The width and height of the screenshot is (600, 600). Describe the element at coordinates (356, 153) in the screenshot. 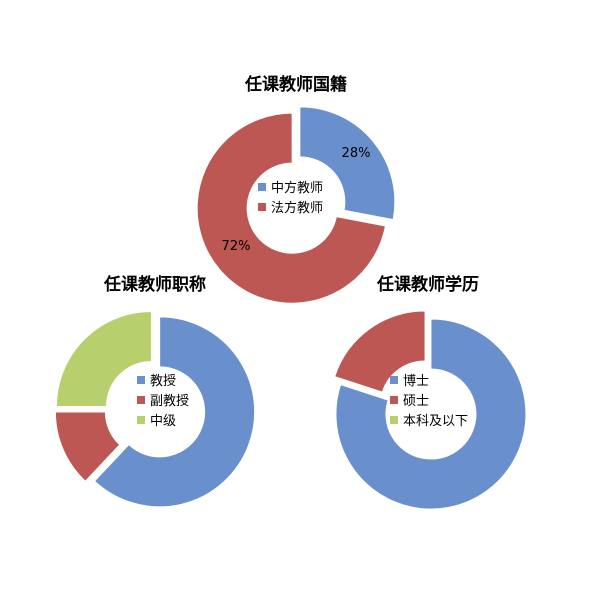

I see `data-label: 28%` at that location.